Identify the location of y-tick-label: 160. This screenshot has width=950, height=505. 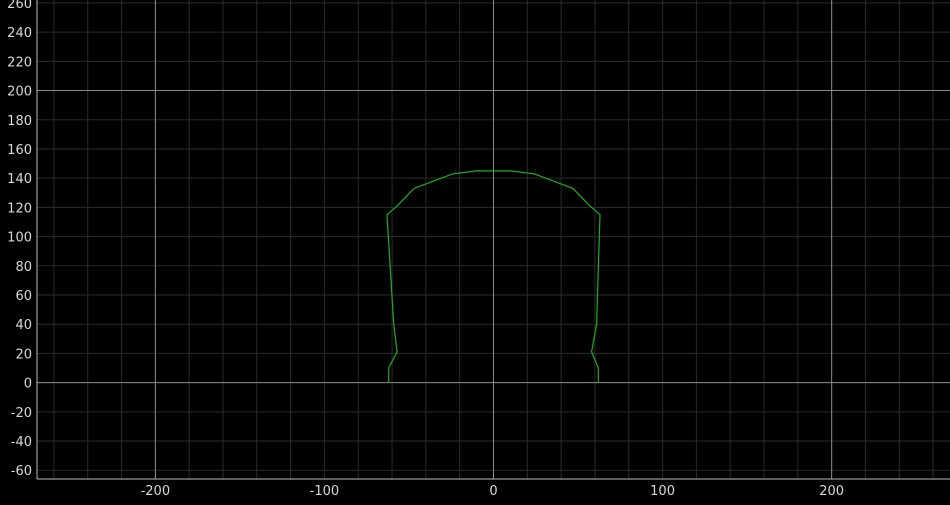
(19, 150).